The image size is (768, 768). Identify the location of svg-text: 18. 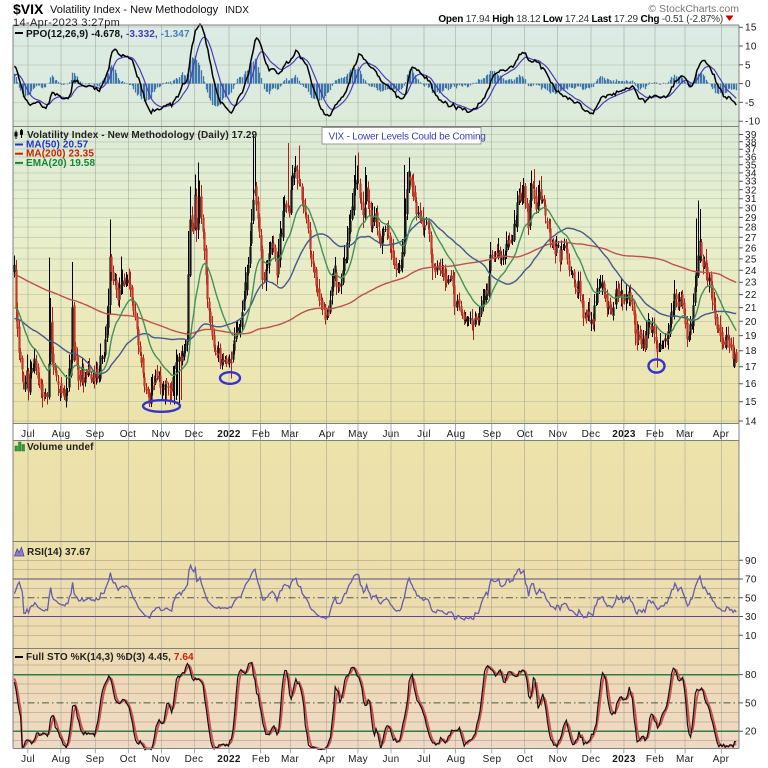
(751, 351).